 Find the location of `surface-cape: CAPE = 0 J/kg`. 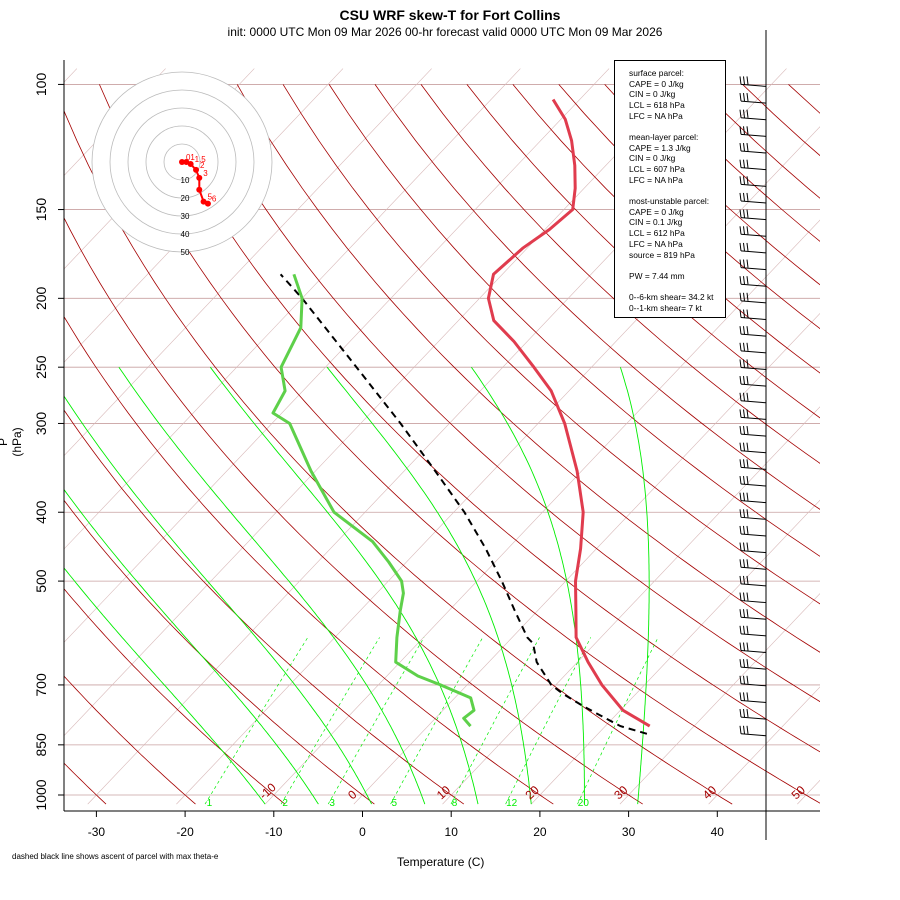

surface-cape: CAPE = 0 J/kg is located at coordinates (656, 83).